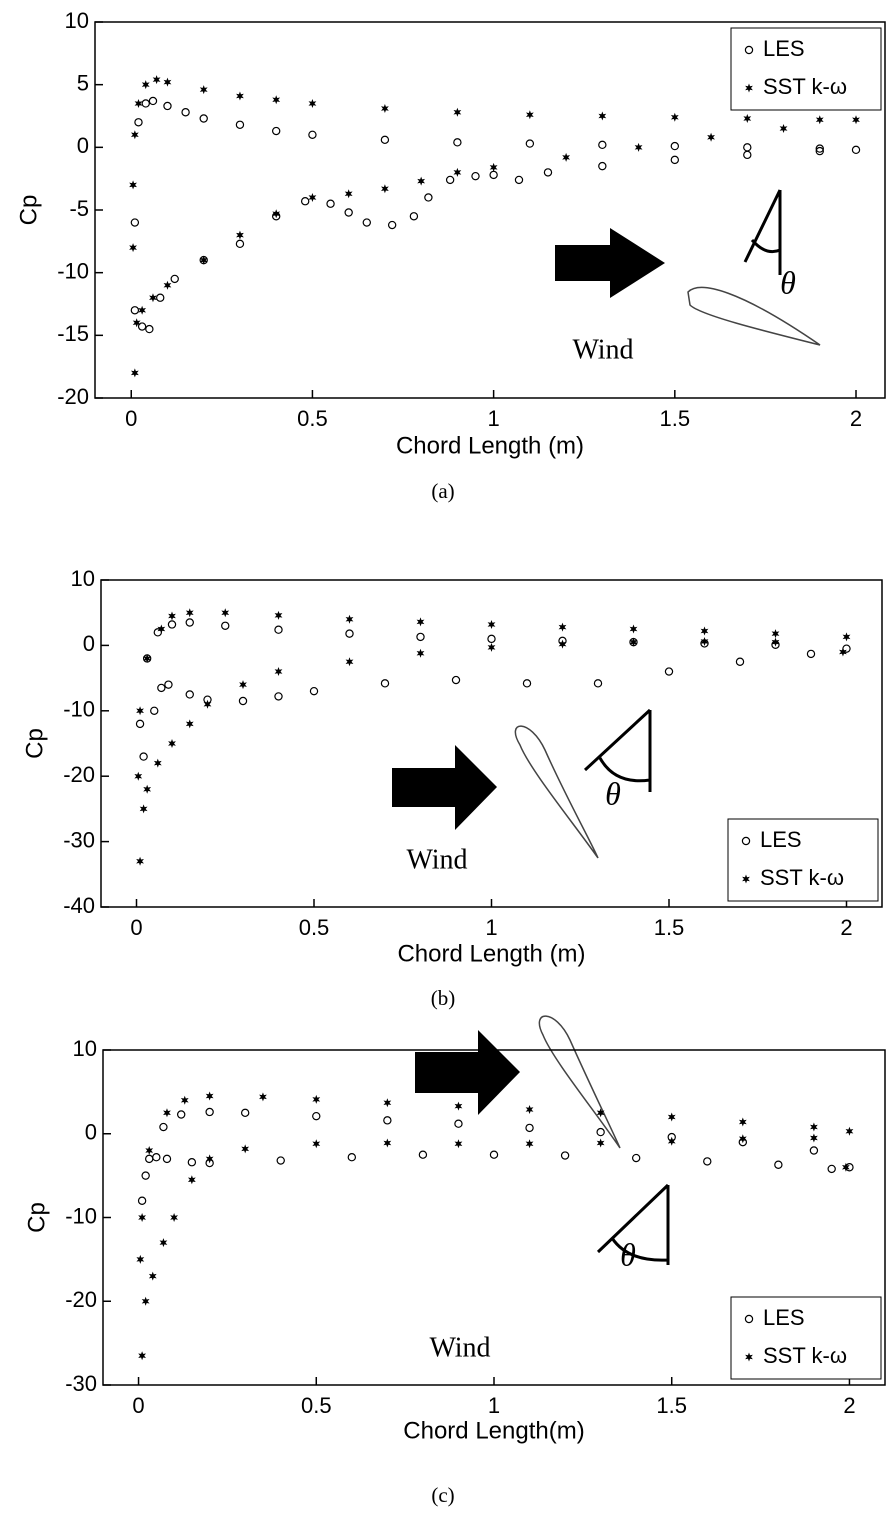  What do you see at coordinates (443, 998) in the screenshot?
I see `caption: (b)` at bounding box center [443, 998].